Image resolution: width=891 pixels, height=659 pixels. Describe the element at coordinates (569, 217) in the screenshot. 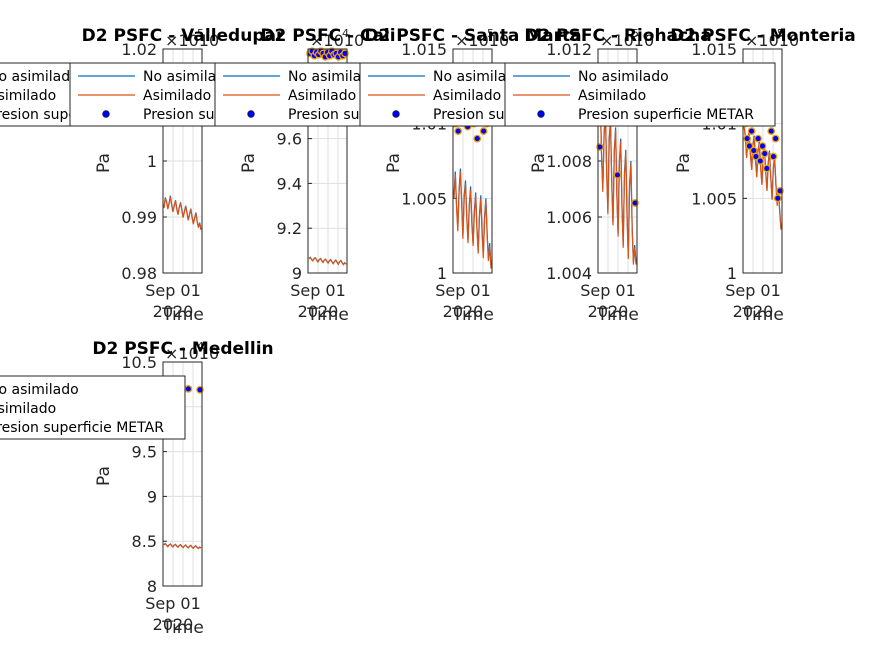

I see `y-tick-label: 1.006` at that location.